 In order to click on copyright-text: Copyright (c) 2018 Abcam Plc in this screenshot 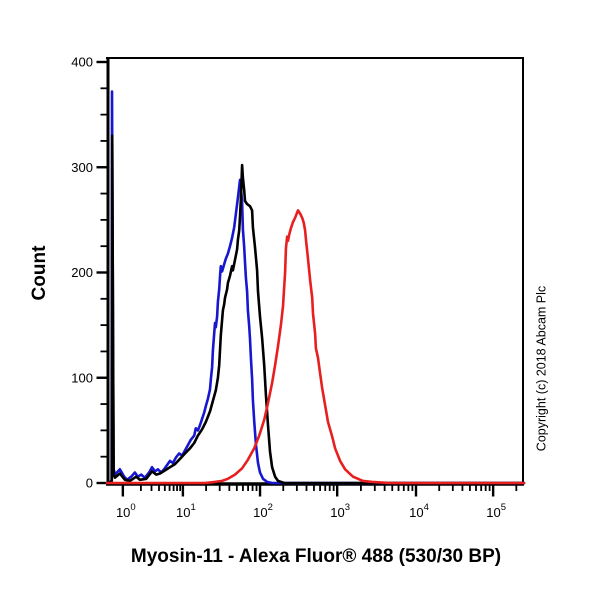, I will do `click(541, 368)`.